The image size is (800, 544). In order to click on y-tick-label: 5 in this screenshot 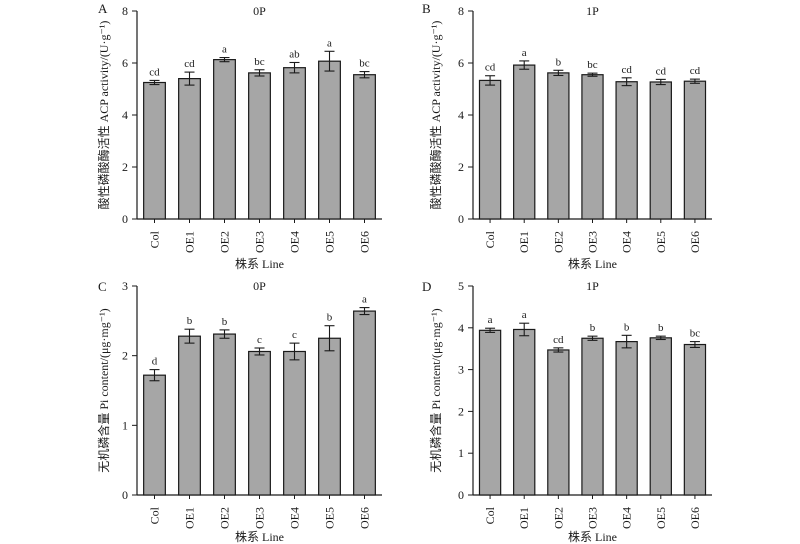, I will do `click(461, 286)`.